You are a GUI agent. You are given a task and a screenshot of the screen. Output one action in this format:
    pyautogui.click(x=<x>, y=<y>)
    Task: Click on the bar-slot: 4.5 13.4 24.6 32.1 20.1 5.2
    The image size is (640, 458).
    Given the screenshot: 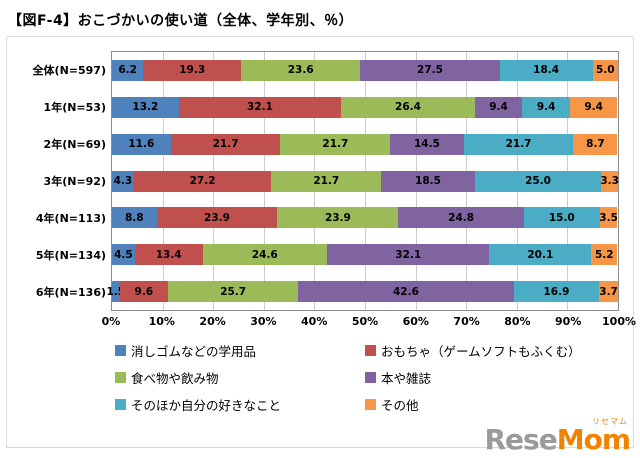 What is the action you would take?
    pyautogui.click(x=365, y=254)
    